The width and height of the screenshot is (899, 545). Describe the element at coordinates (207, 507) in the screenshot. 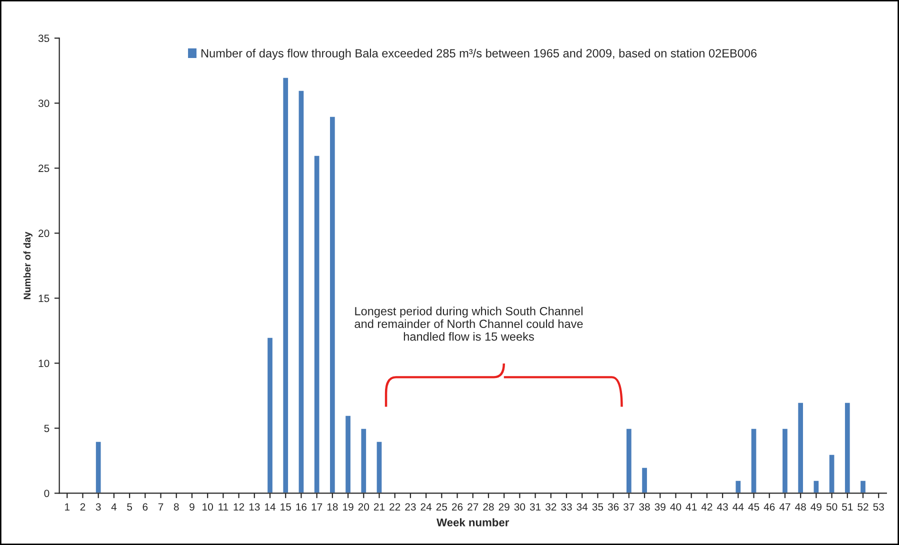

I see `x-tick-label: 10` at that location.